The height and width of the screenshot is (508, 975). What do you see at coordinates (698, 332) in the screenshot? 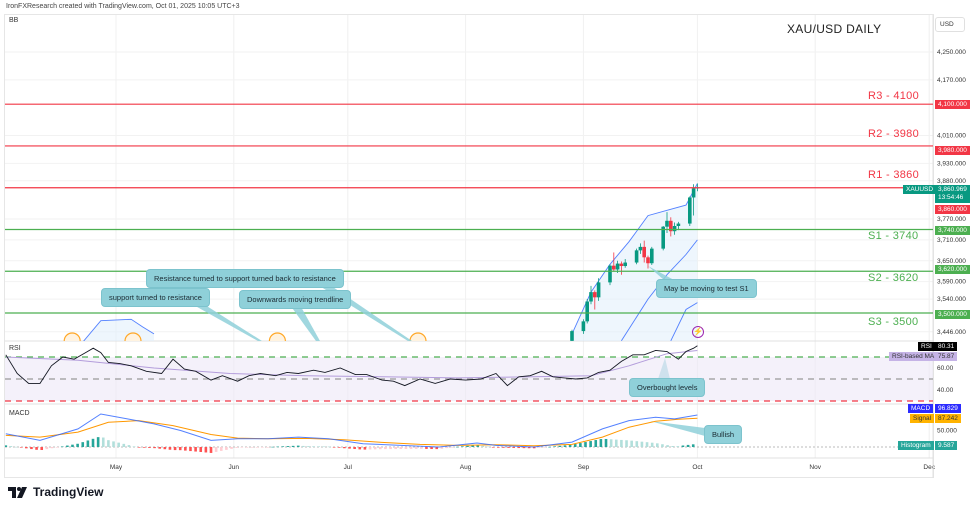
I see `lightning-icon: ⚡` at bounding box center [698, 332].